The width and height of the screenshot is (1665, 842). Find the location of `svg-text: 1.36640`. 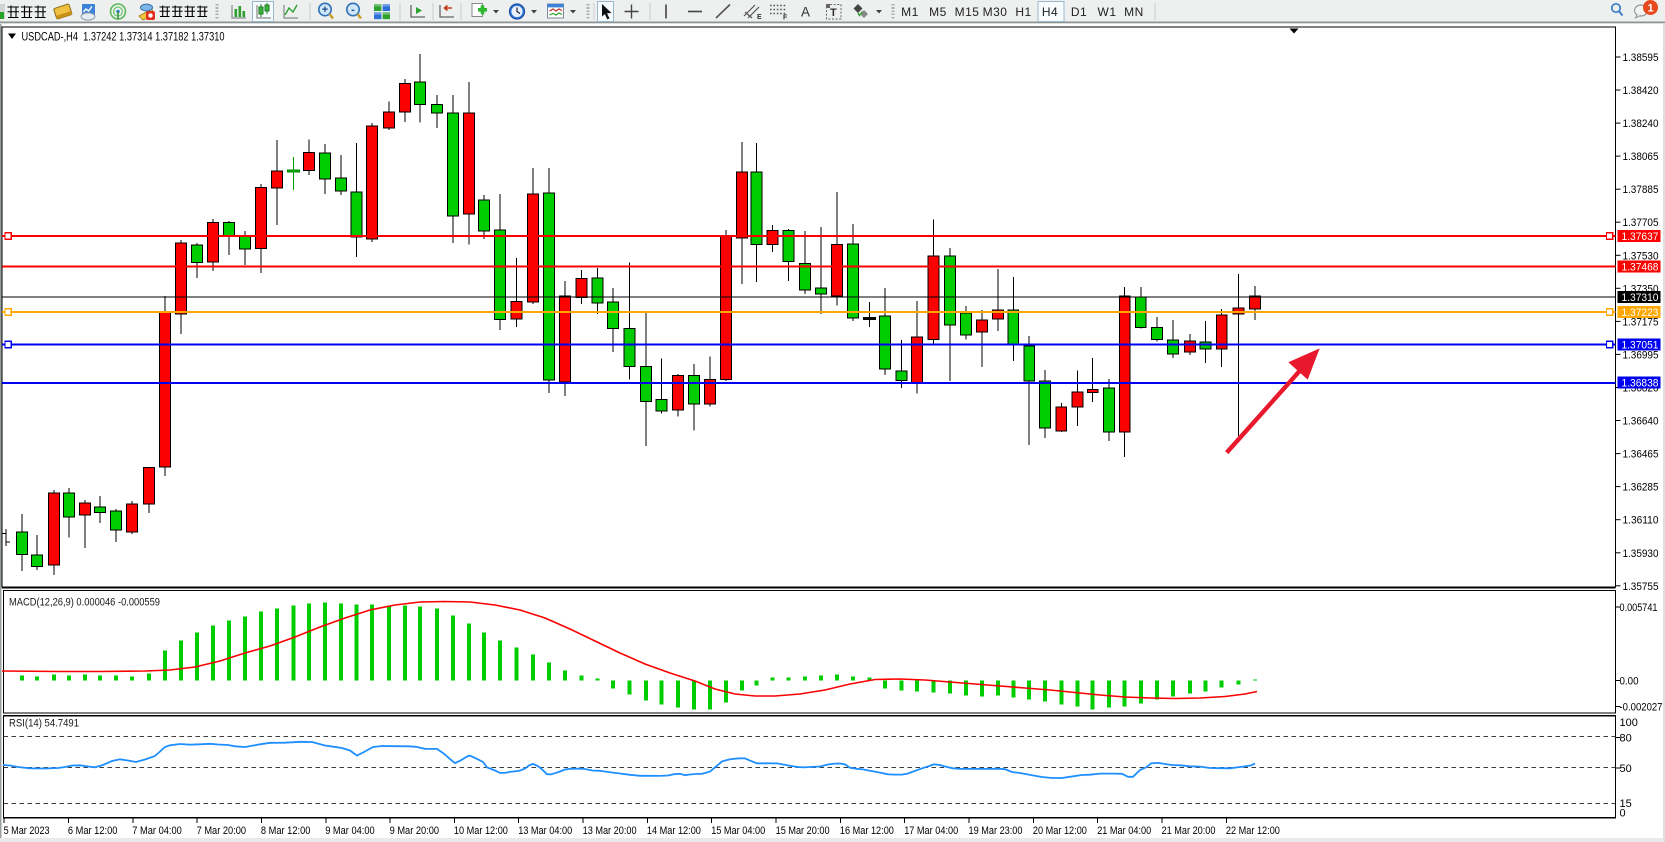

svg-text: 1.36640 is located at coordinates (1641, 422).